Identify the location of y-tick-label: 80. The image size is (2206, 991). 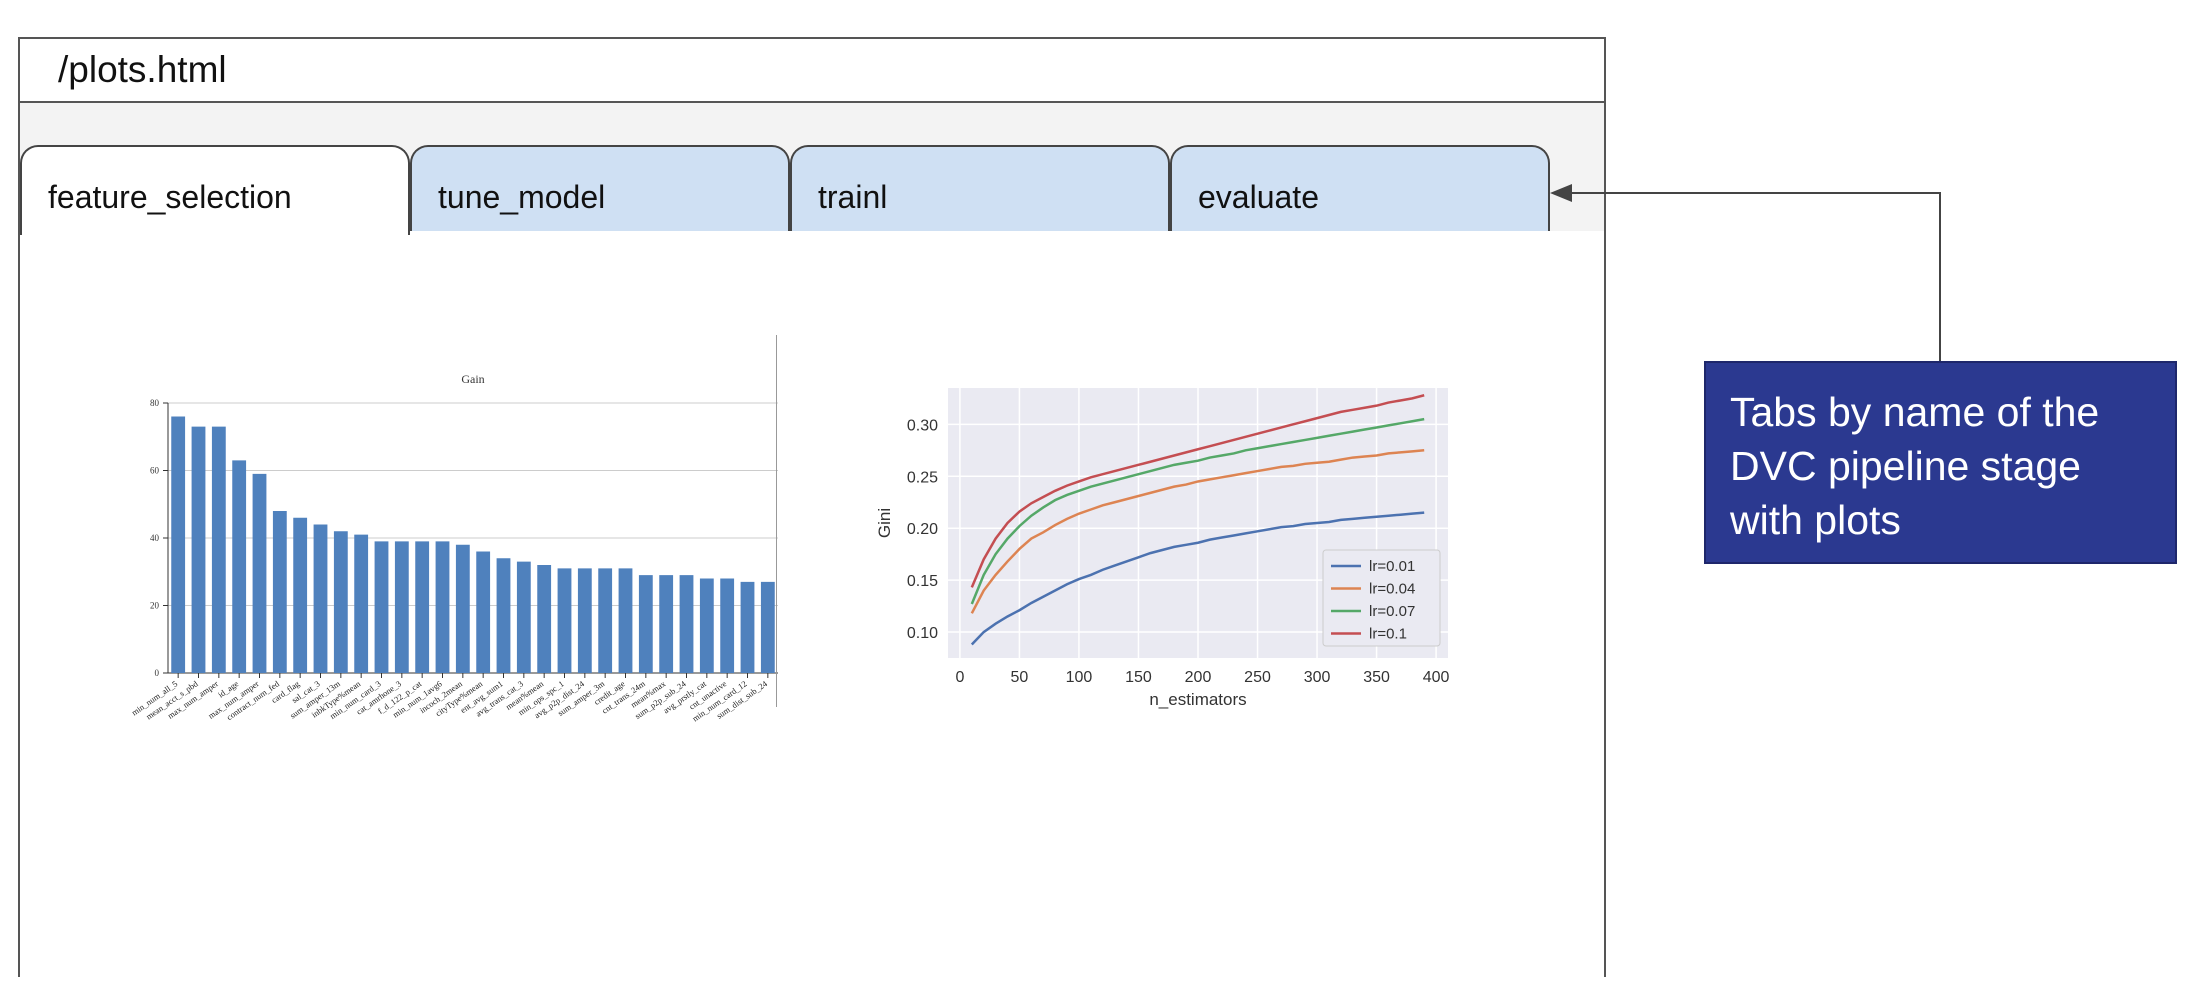
(155, 403).